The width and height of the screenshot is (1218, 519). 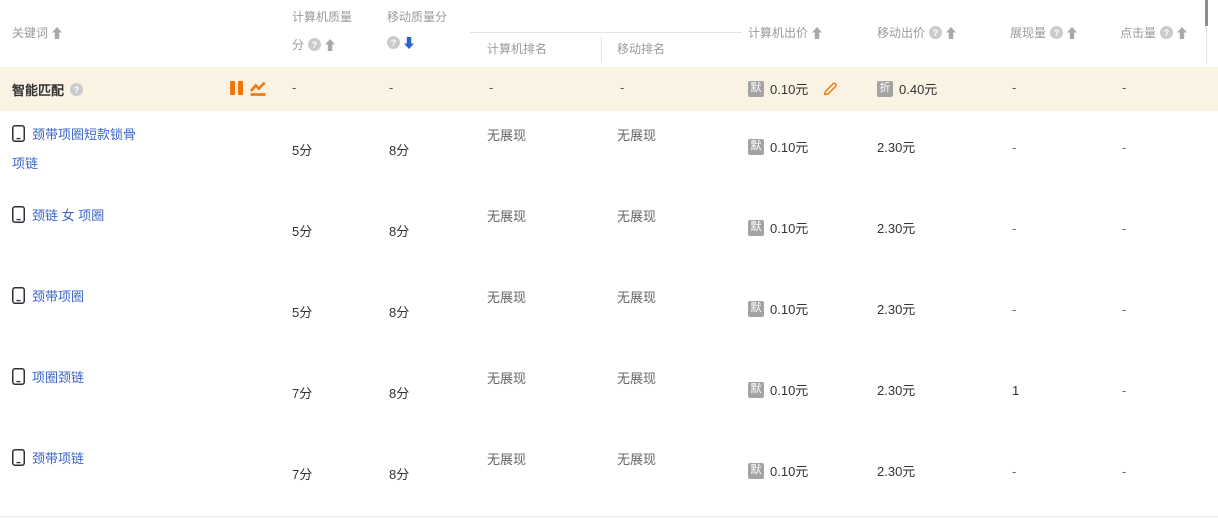 What do you see at coordinates (409, 42) in the screenshot?
I see `sort-down-active-icon` at bounding box center [409, 42].